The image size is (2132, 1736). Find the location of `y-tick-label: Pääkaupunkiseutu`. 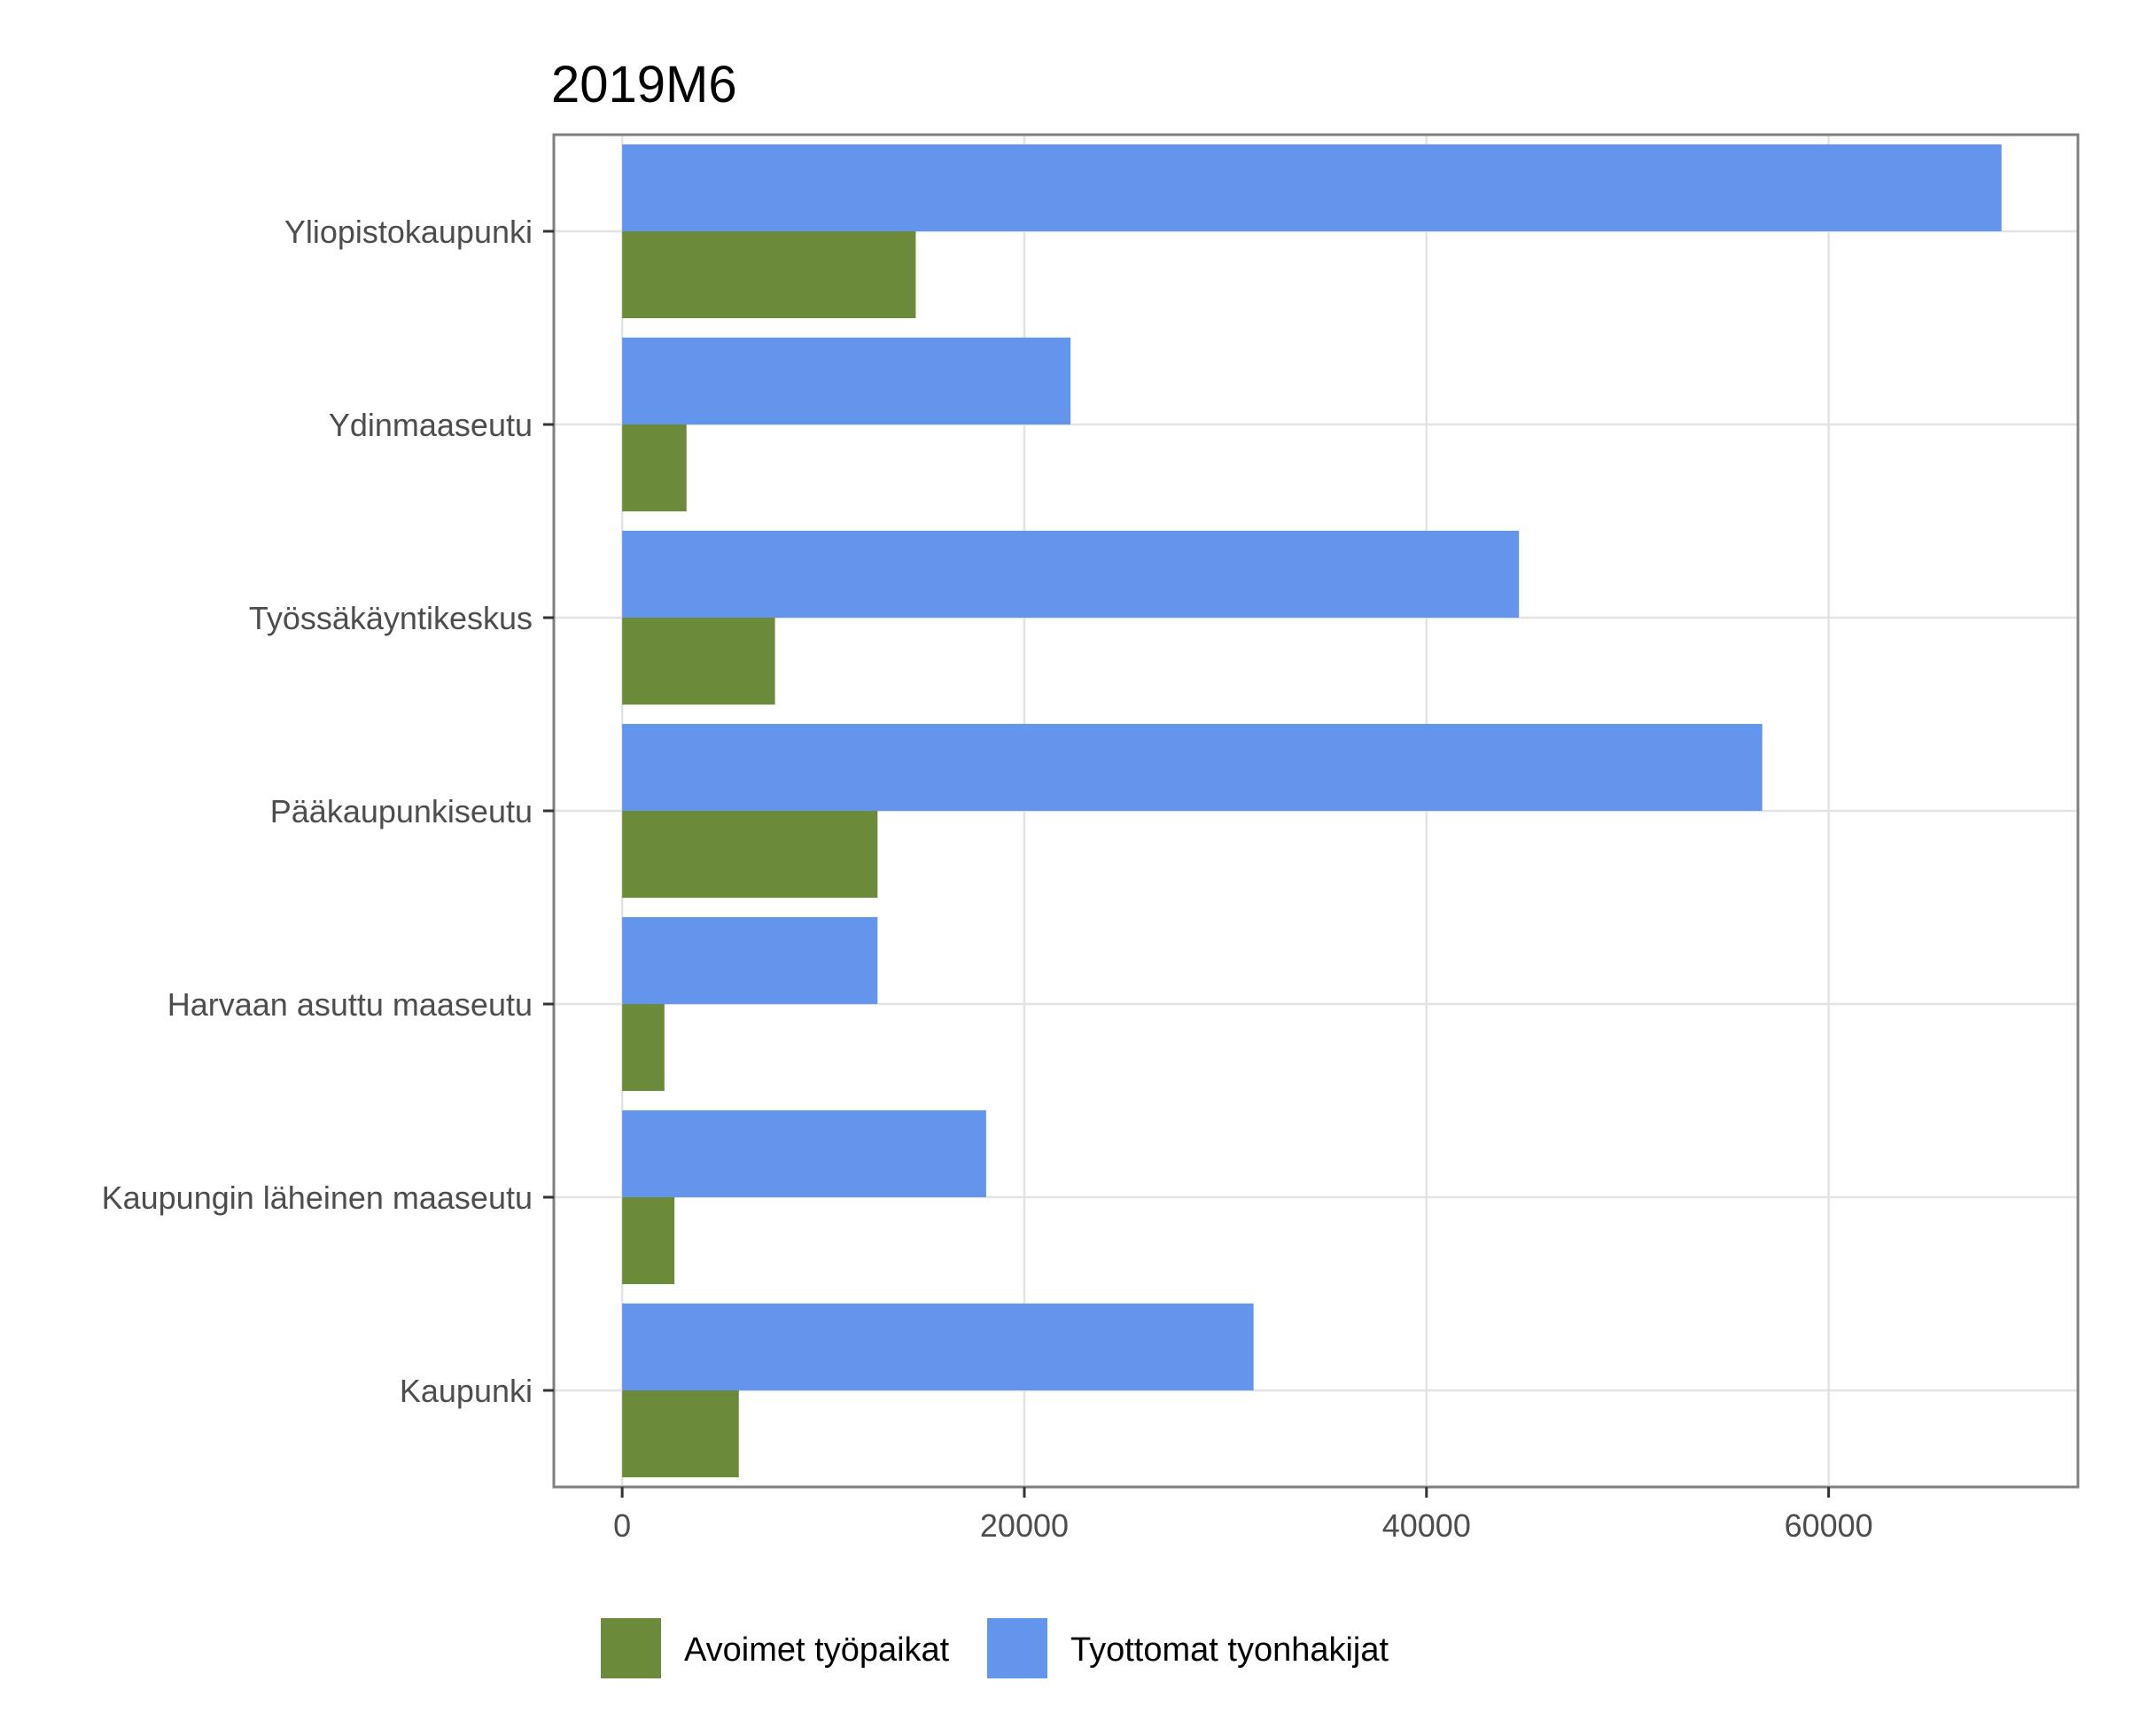

y-tick-label: Pääkaupunkiseutu is located at coordinates (401, 811).